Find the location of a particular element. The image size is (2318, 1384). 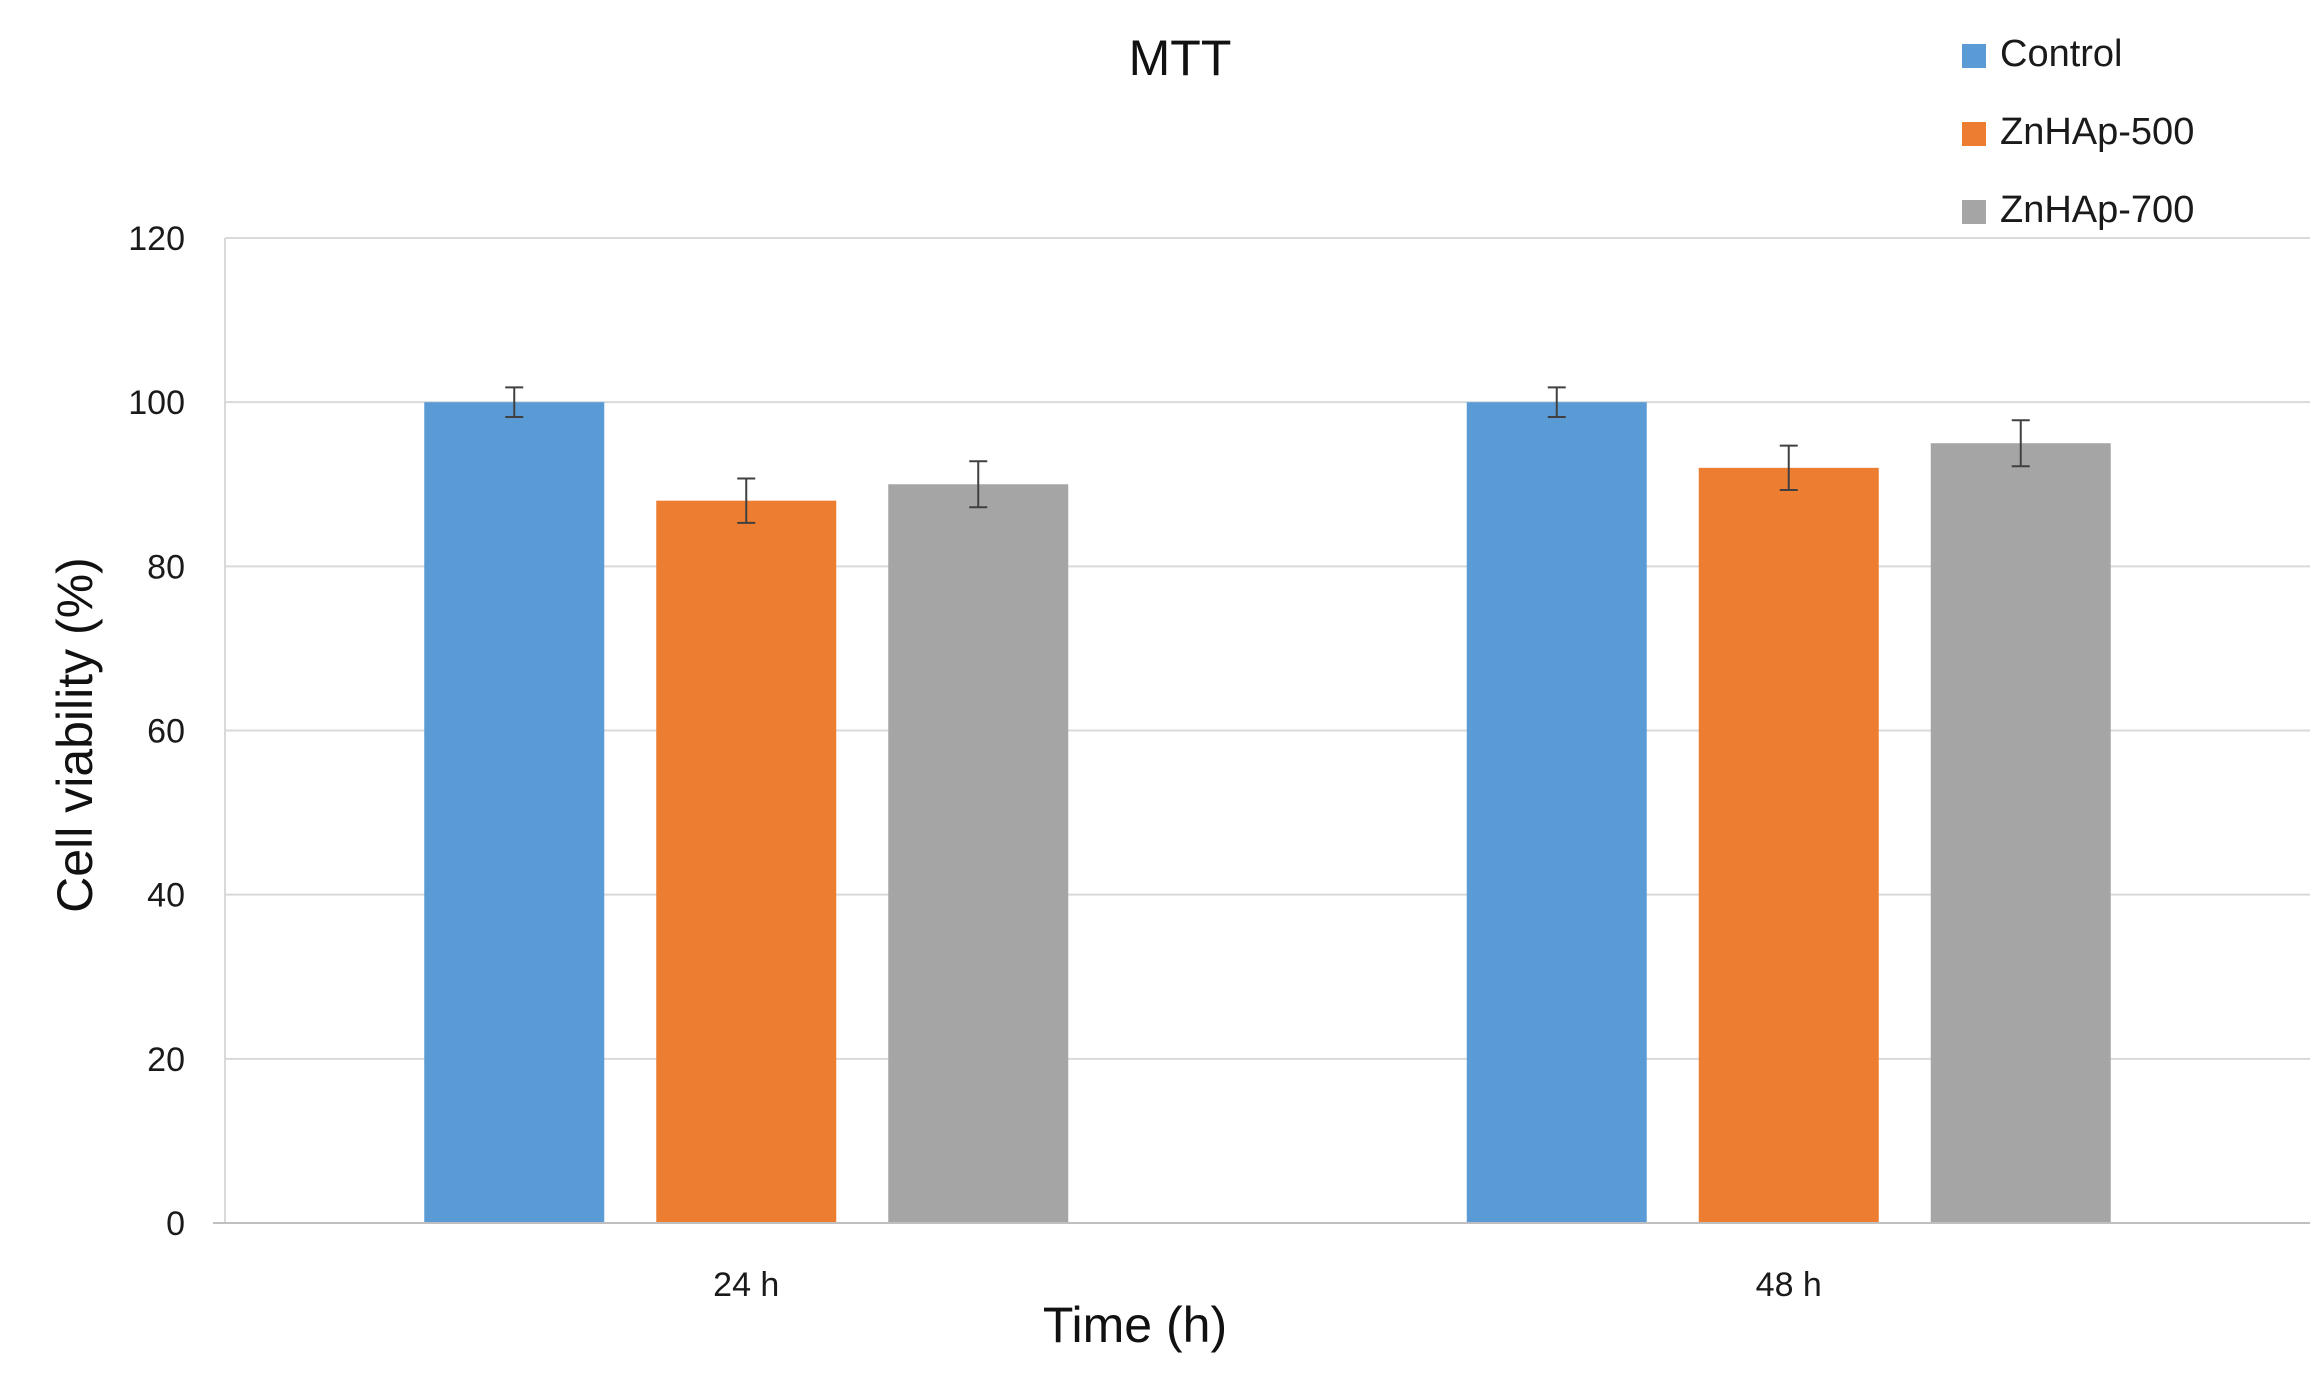

x-tick-label: 24 h is located at coordinates (746, 1285).